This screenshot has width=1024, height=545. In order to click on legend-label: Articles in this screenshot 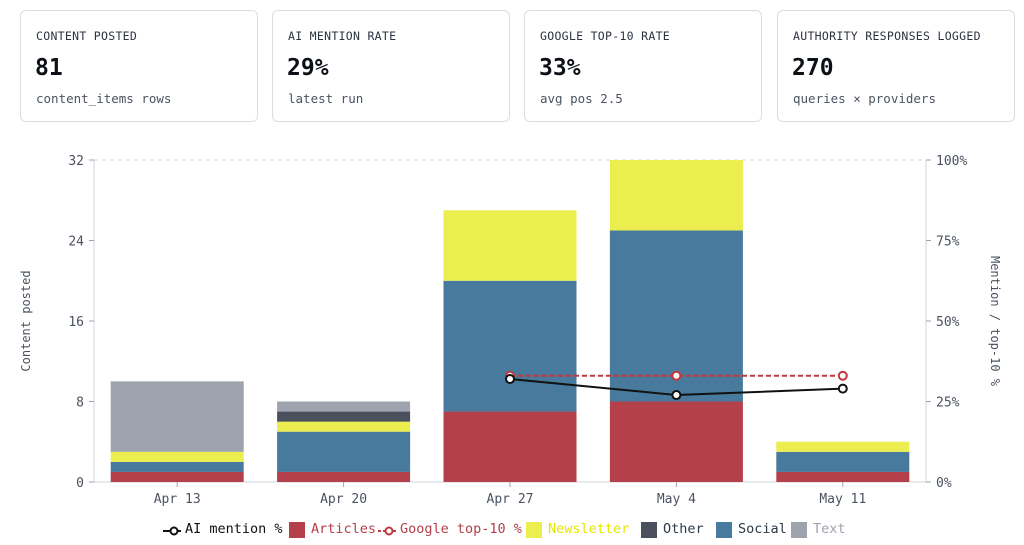, I will do `click(344, 529)`.